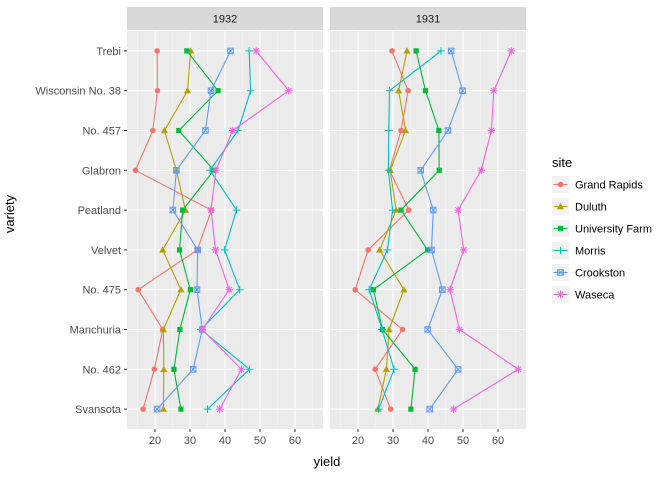 The width and height of the screenshot is (672, 480). What do you see at coordinates (96, 331) in the screenshot?
I see `y-tick-label: Manchuria` at bounding box center [96, 331].